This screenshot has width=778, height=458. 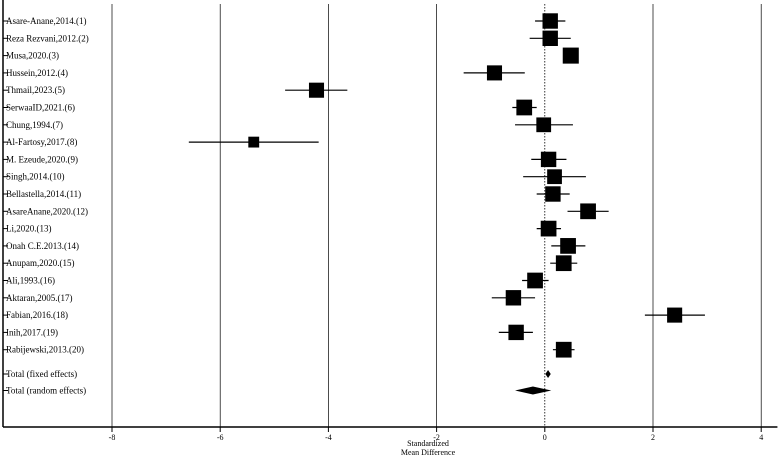 What do you see at coordinates (42, 159) in the screenshot?
I see `study-label: M. Ezeude,2020.(9)` at bounding box center [42, 159].